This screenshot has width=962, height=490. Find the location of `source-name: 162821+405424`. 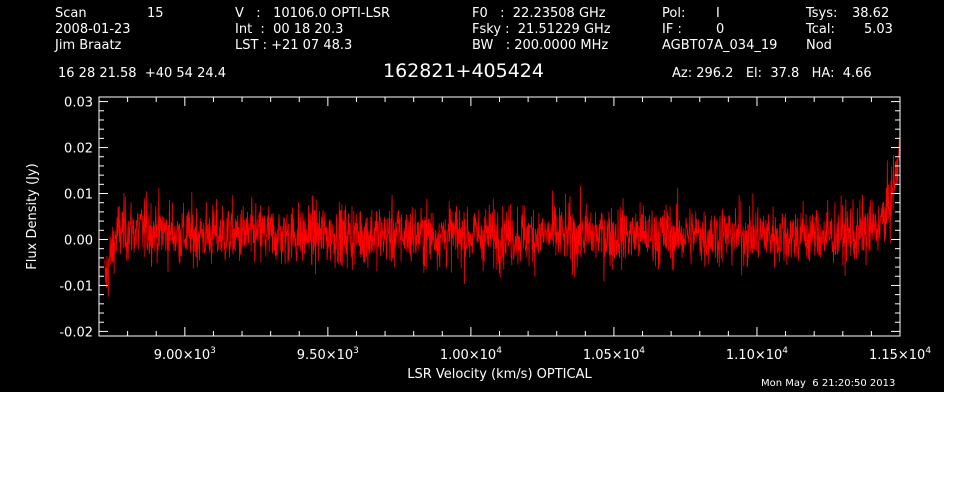

source-name: 162821+405424 is located at coordinates (463, 71).